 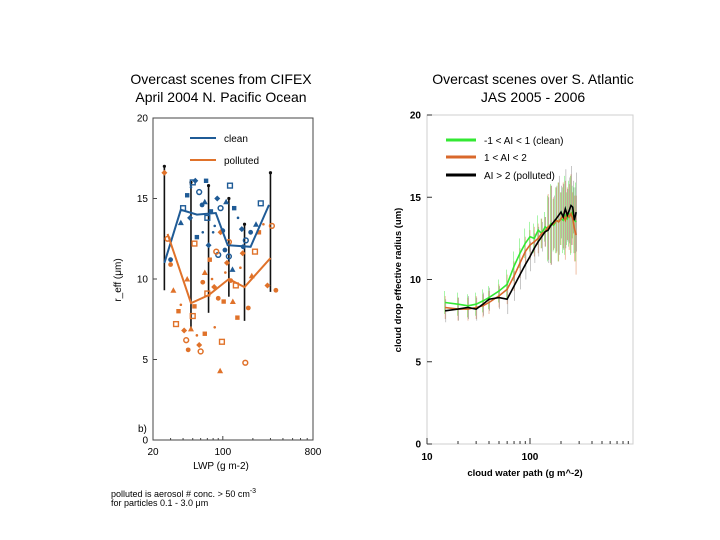 I want to click on right-error-bars, so click(x=511, y=244).